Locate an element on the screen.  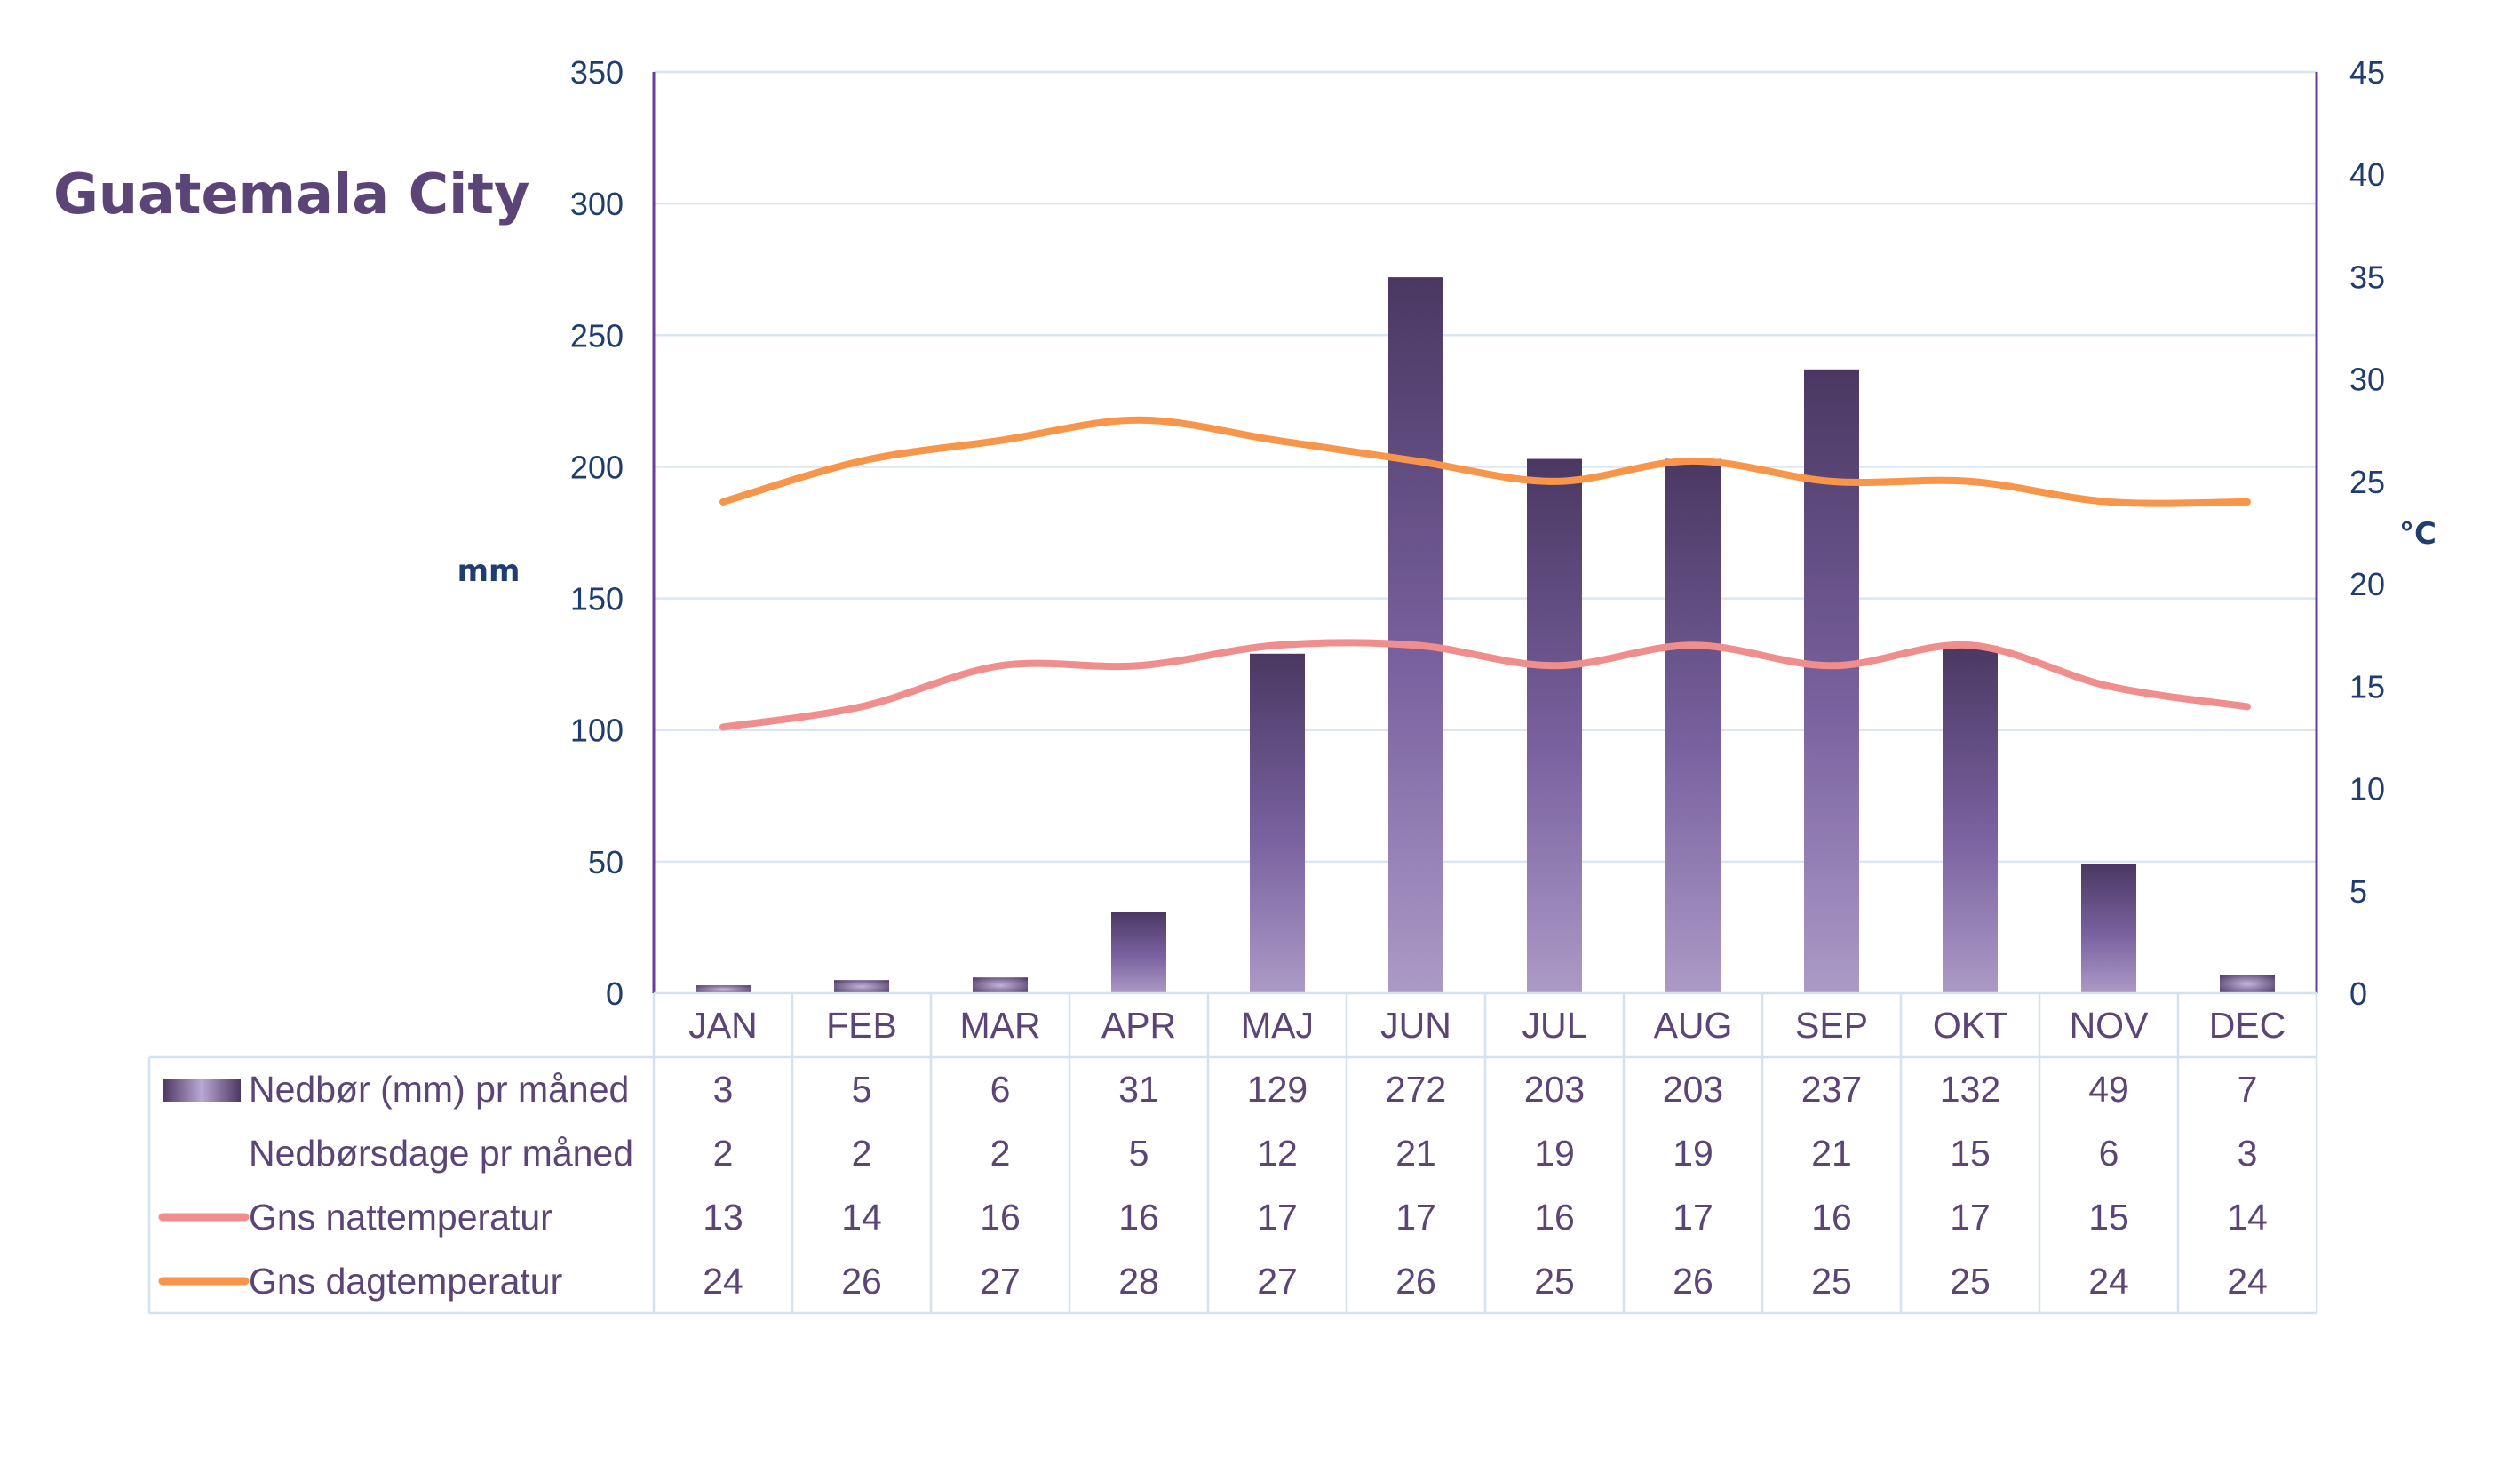
left-tick-label: 0 is located at coordinates (615, 994).